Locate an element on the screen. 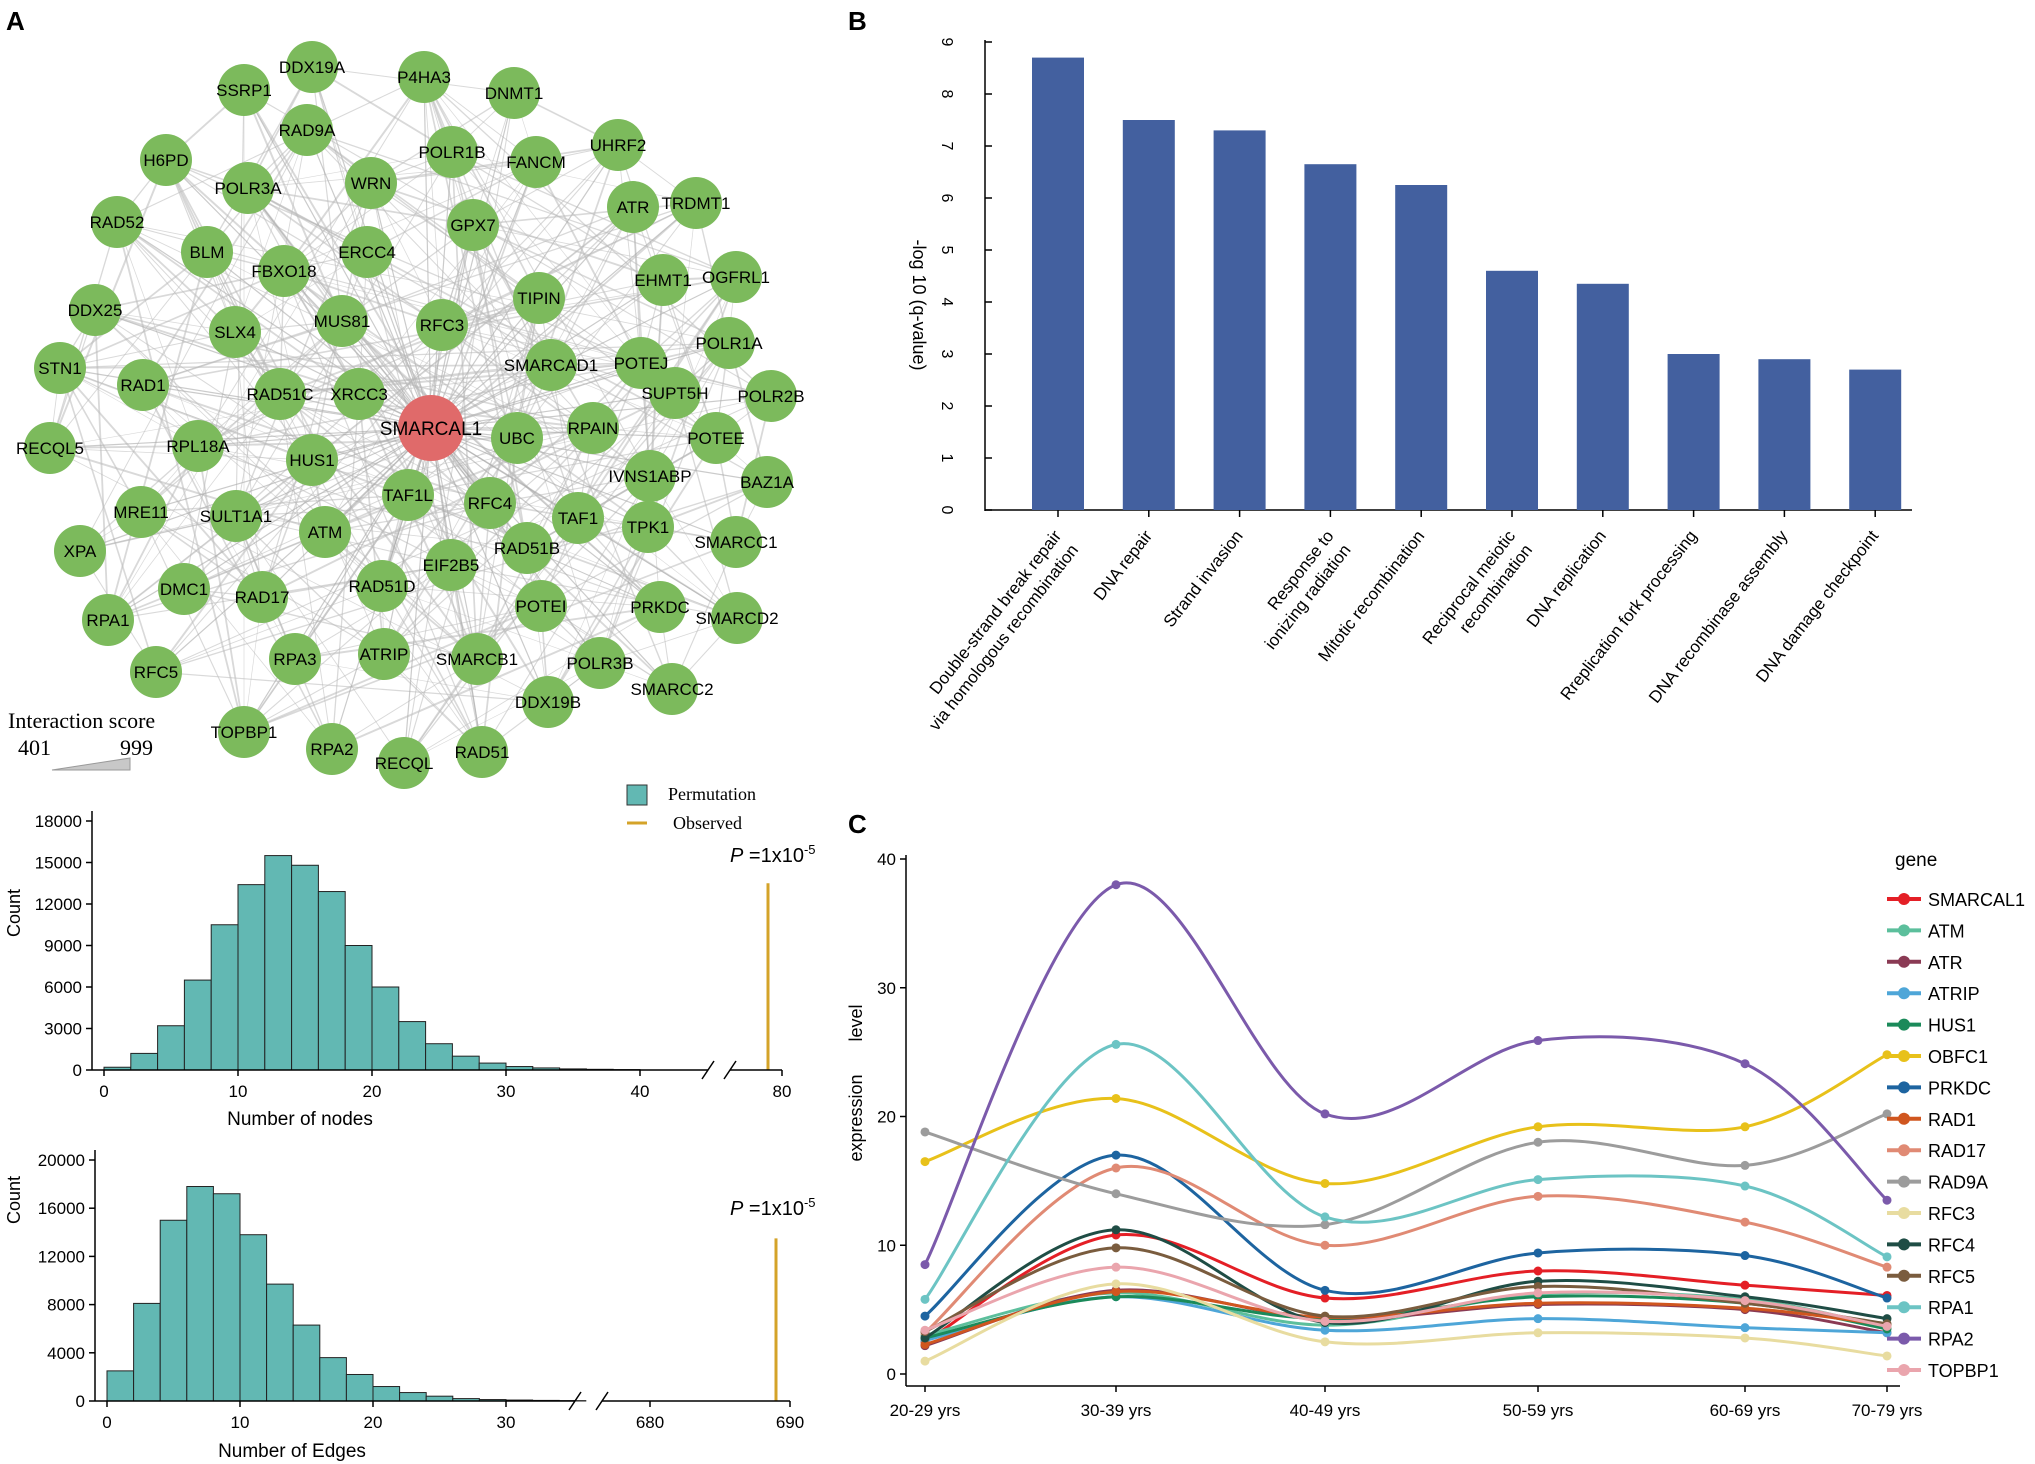 This screenshot has height=1464, width=2035. x-tick-label: 10 is located at coordinates (238, 1091).